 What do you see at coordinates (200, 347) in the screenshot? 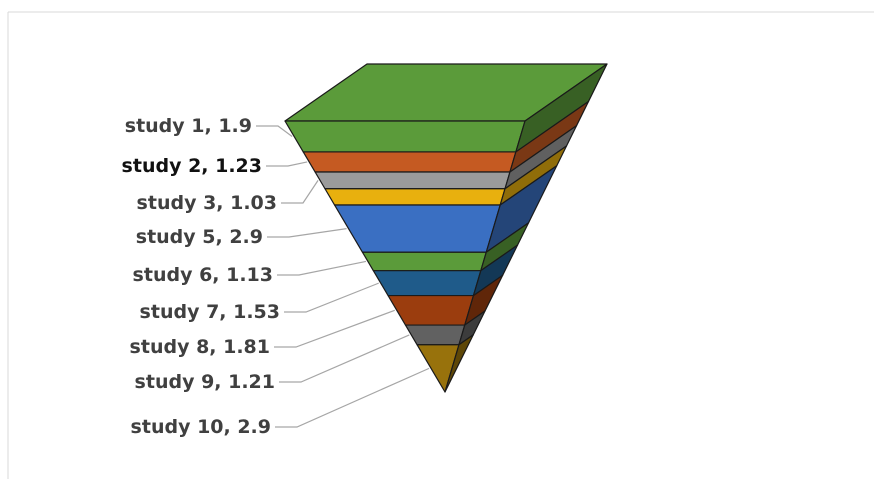
I see `data-label-study-8: study 8, 1.81` at bounding box center [200, 347].